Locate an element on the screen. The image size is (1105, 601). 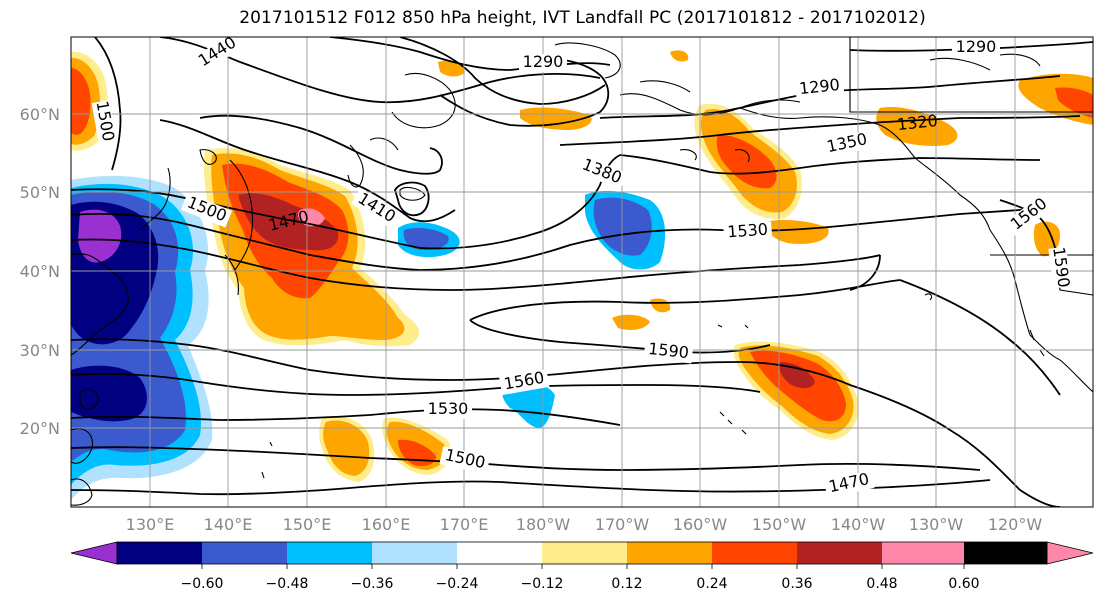
lon-label: 130°W is located at coordinates (936, 524).